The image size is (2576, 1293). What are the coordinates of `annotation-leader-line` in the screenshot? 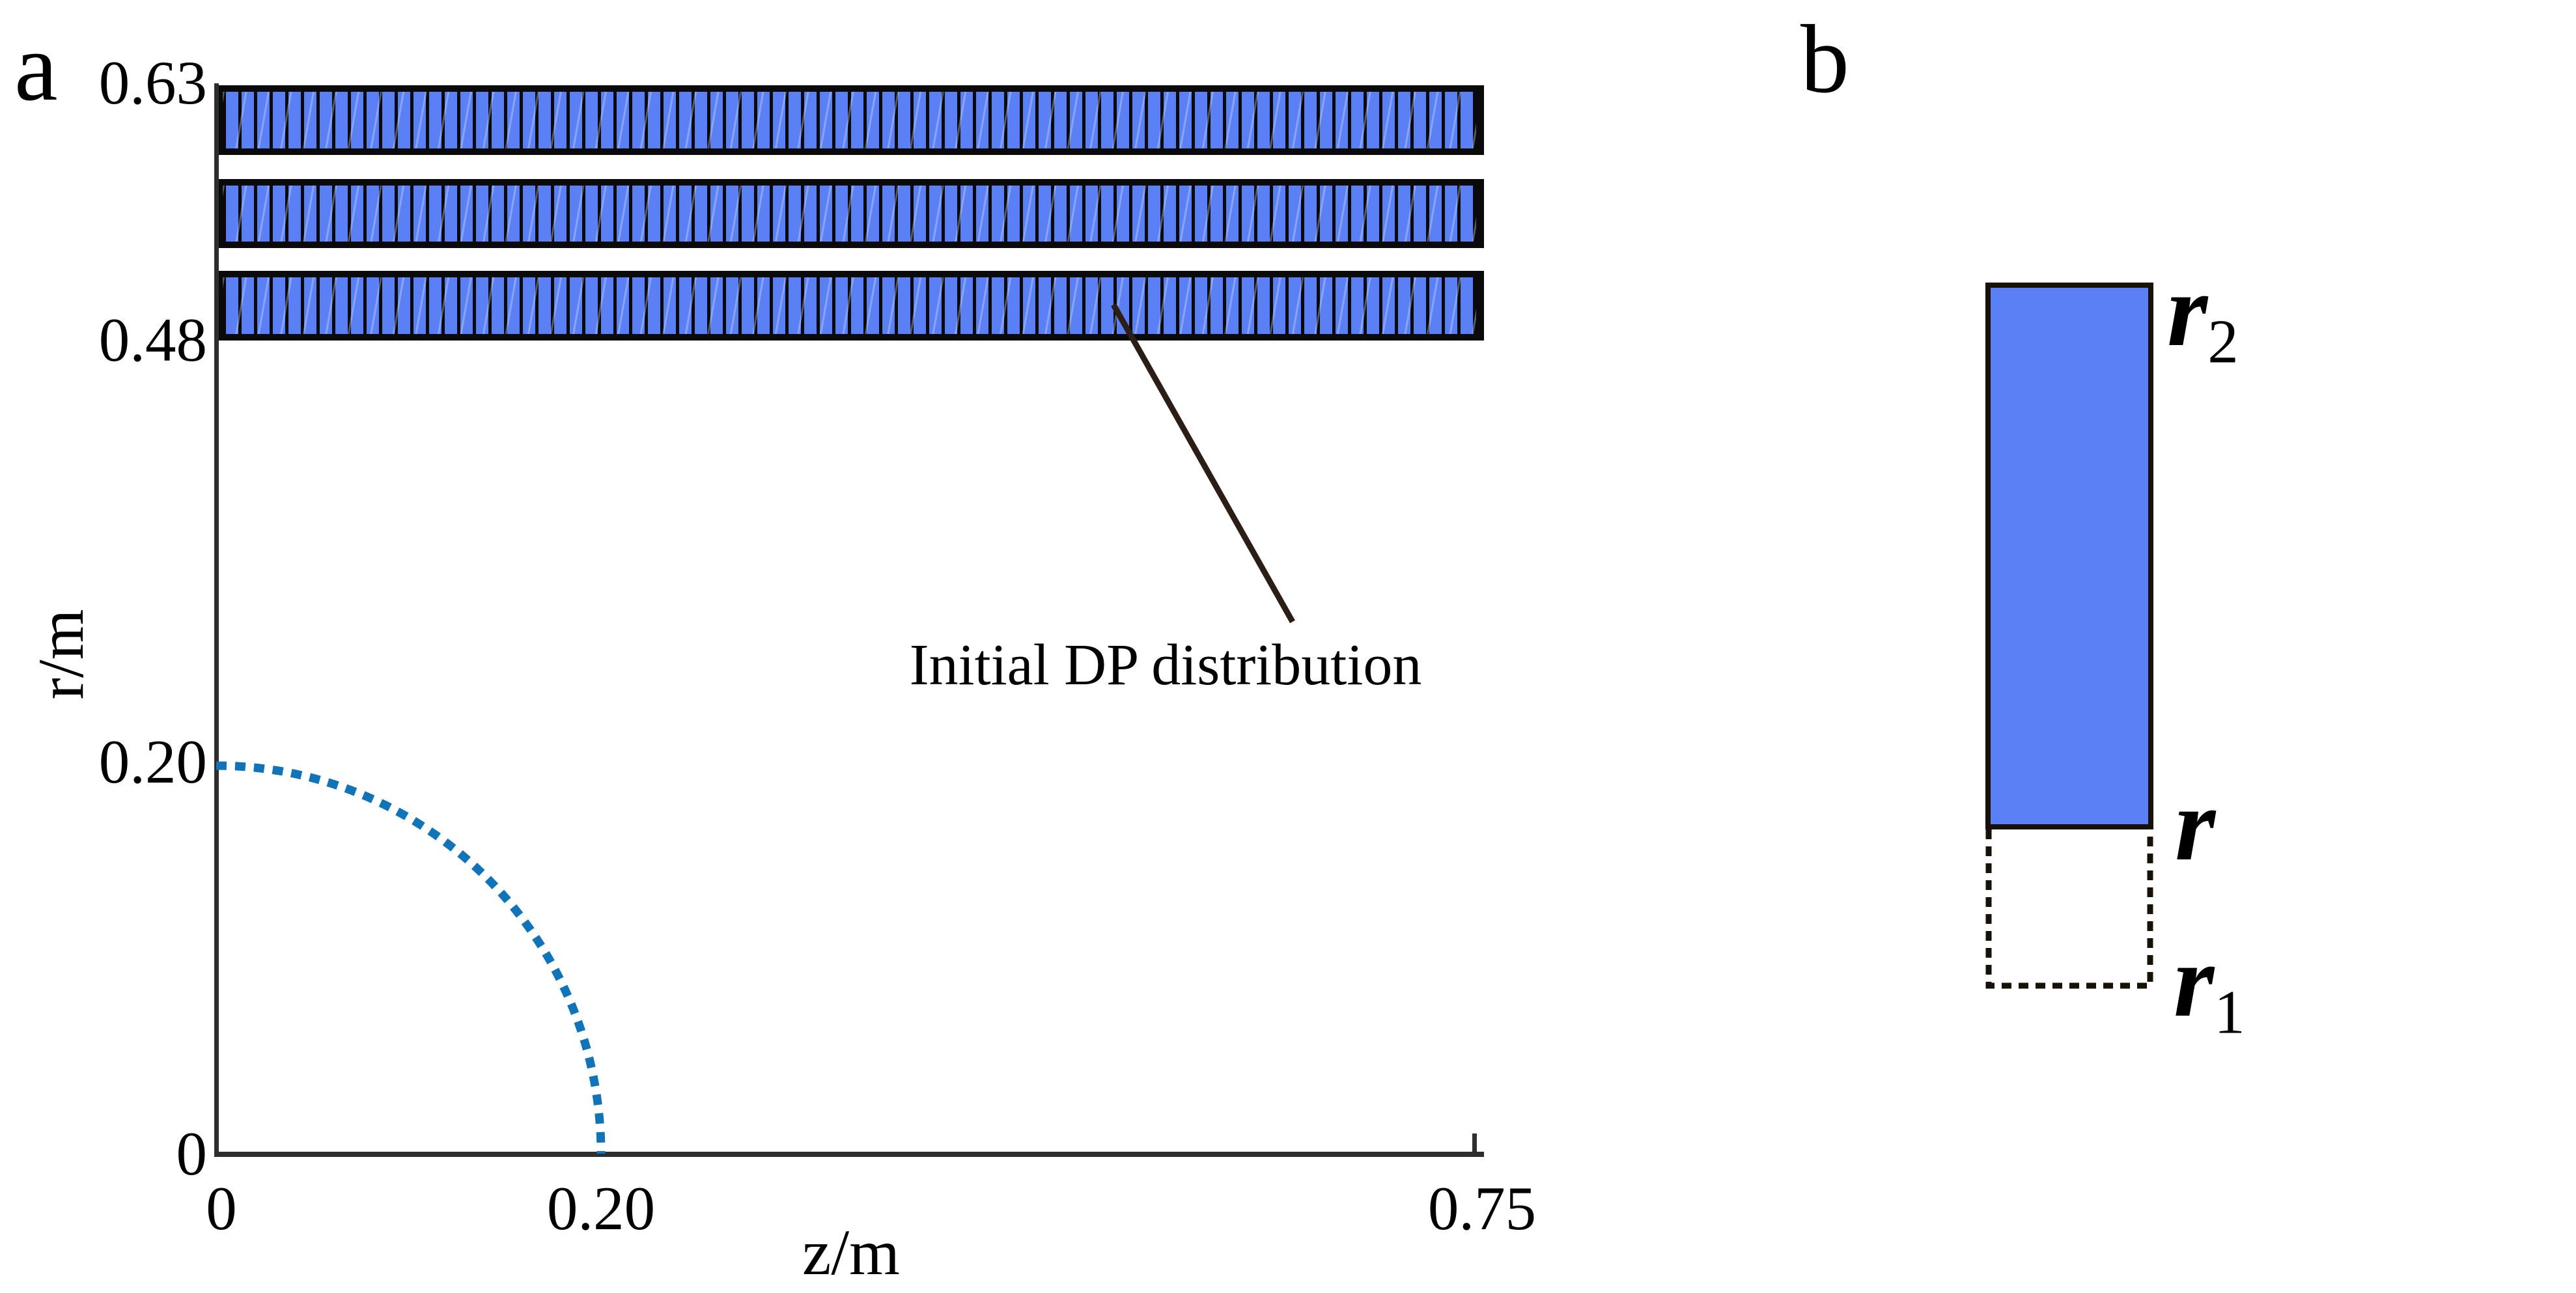 It's located at (1203, 463).